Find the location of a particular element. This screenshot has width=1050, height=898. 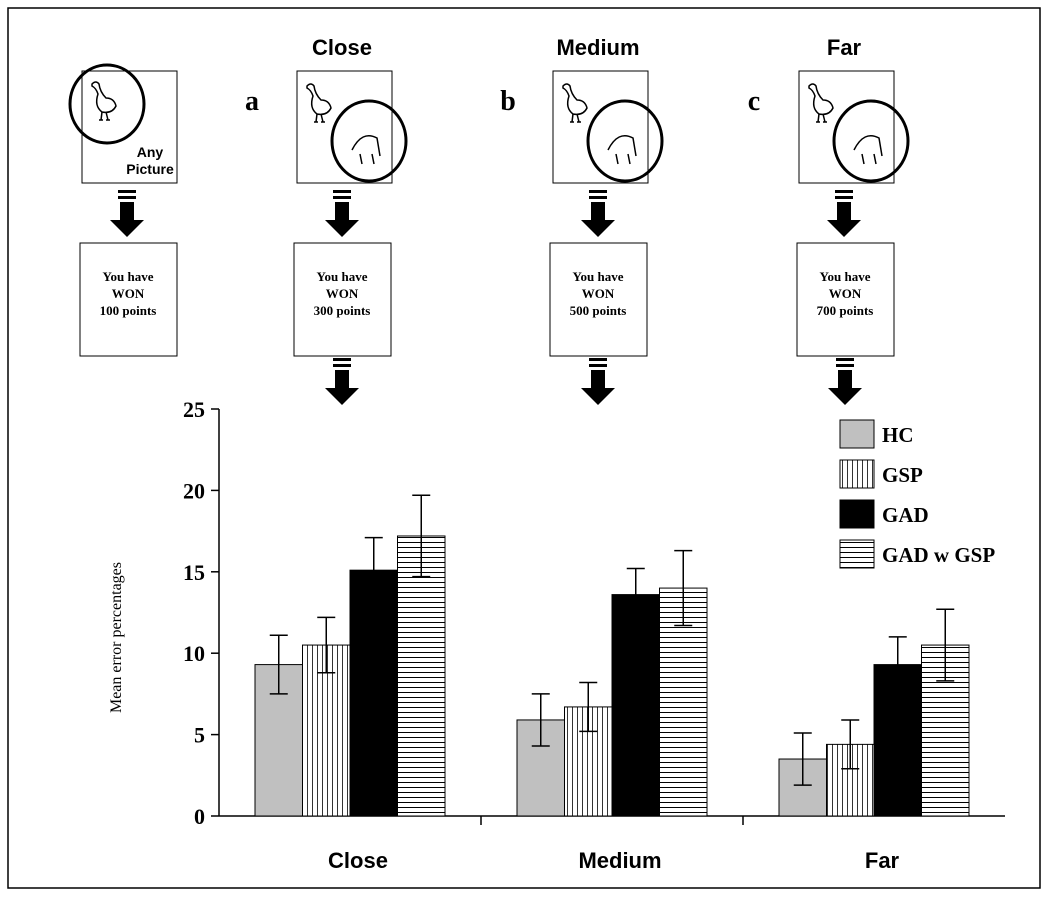

panel-letter: c is located at coordinates (754, 101).